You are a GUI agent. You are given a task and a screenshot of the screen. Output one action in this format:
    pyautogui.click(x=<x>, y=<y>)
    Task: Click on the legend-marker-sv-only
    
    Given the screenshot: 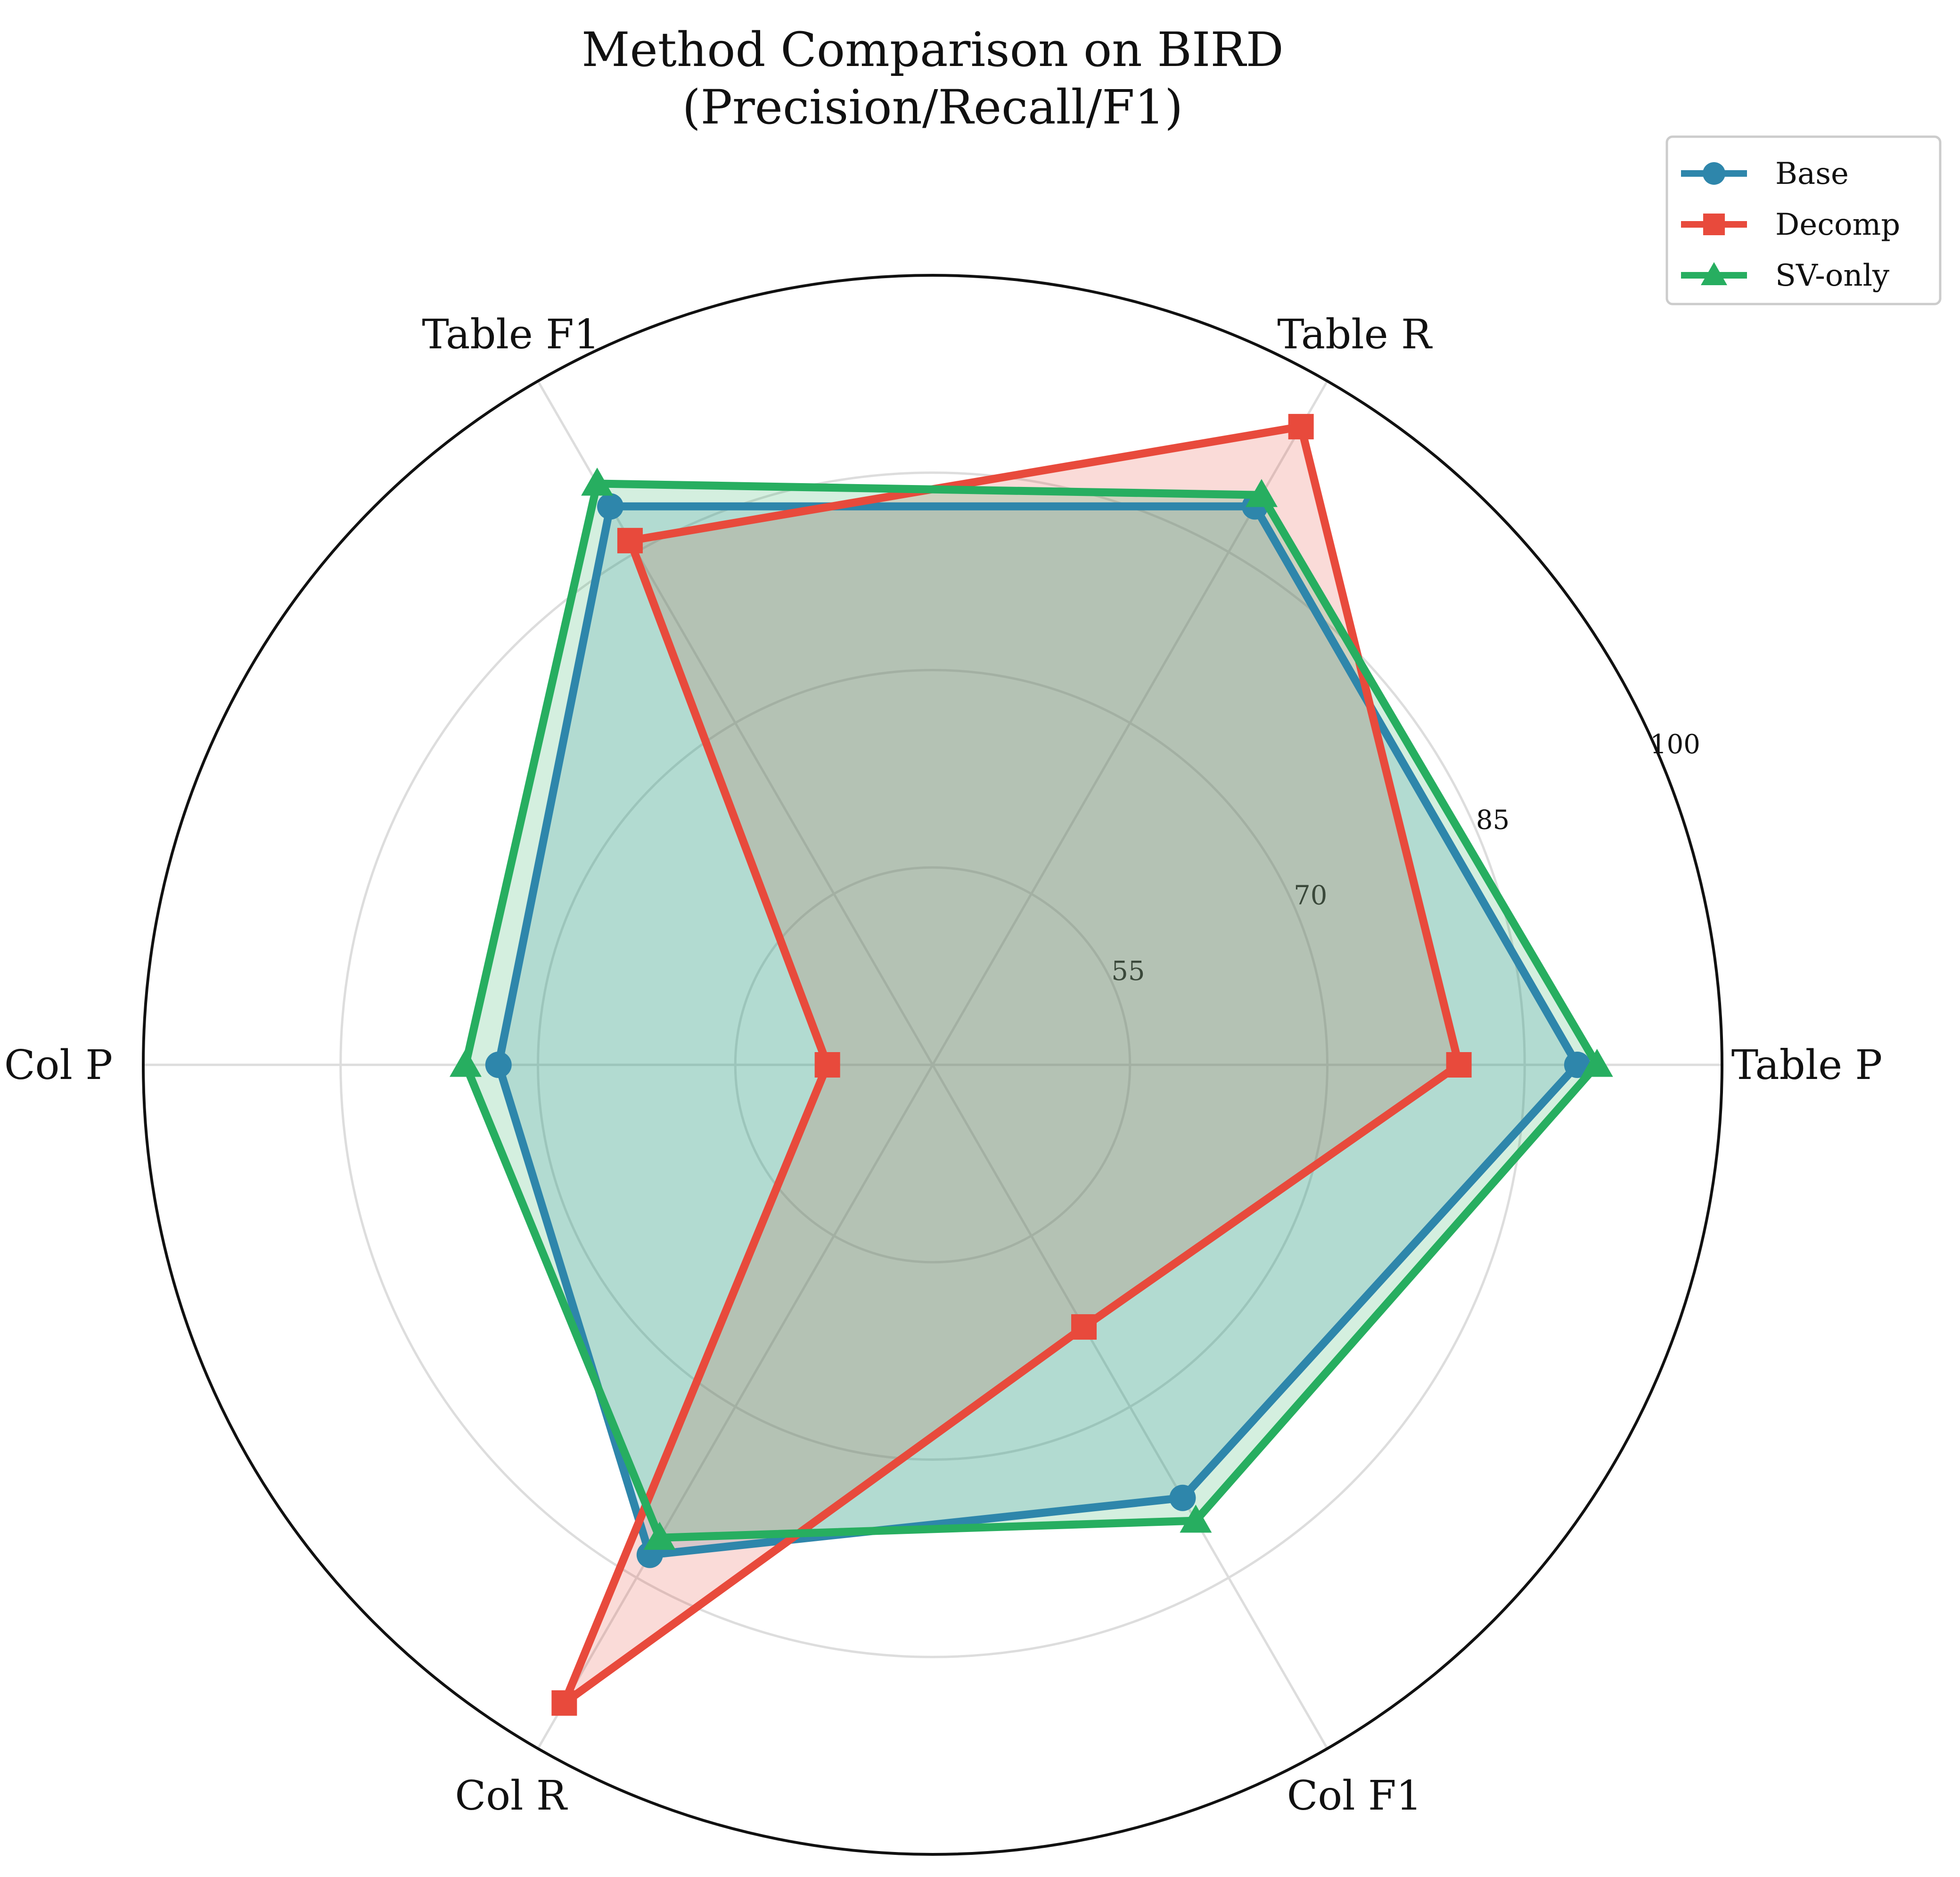 What is the action you would take?
    pyautogui.click(x=1714, y=273)
    